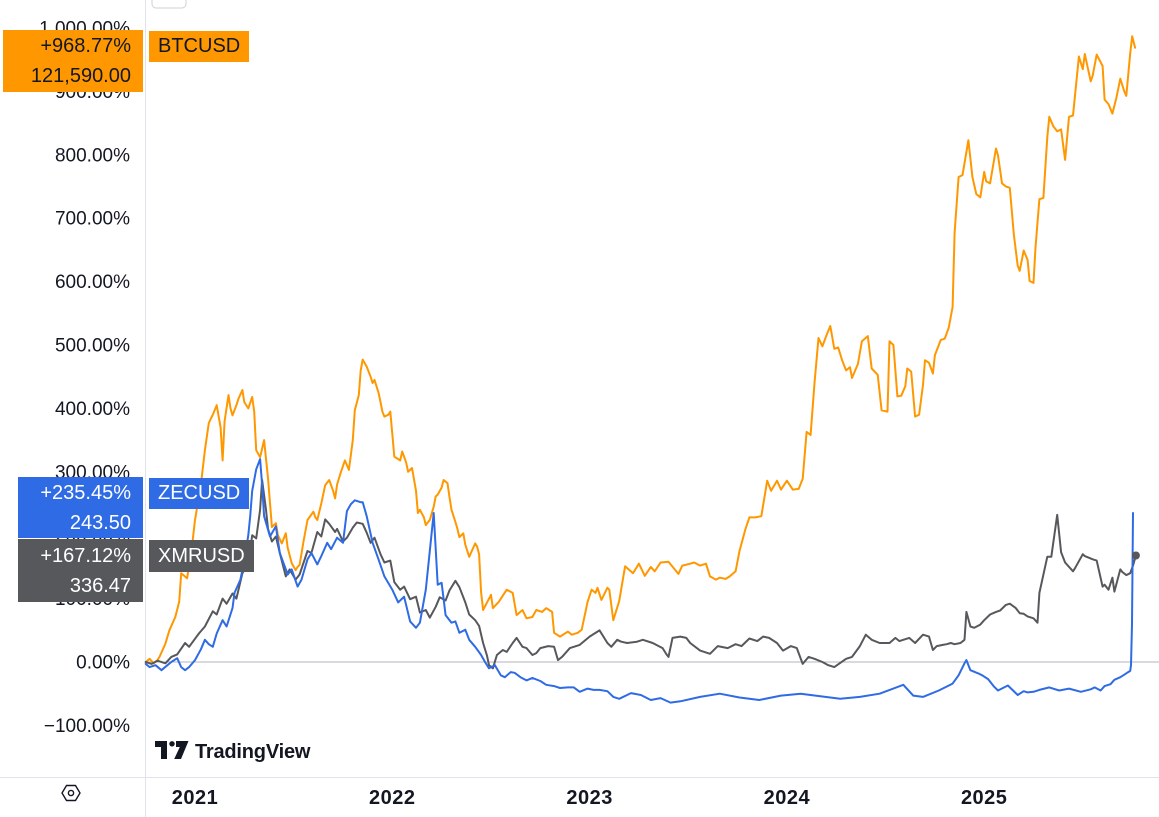  Describe the element at coordinates (80, 507) in the screenshot. I see `zec-value-badge: +235.45% 243.50` at that location.